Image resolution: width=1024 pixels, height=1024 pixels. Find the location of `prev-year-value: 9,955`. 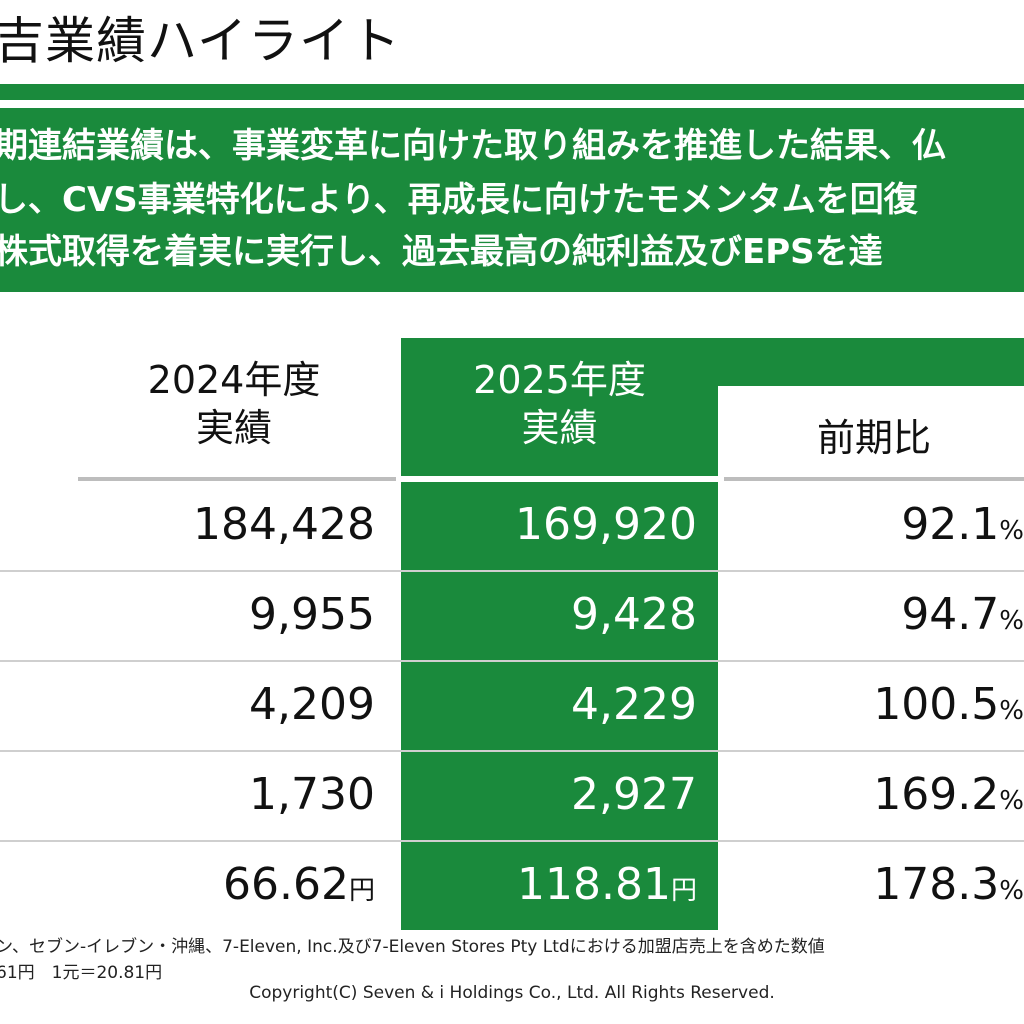

prev-year-value: 9,955 is located at coordinates (312, 614).